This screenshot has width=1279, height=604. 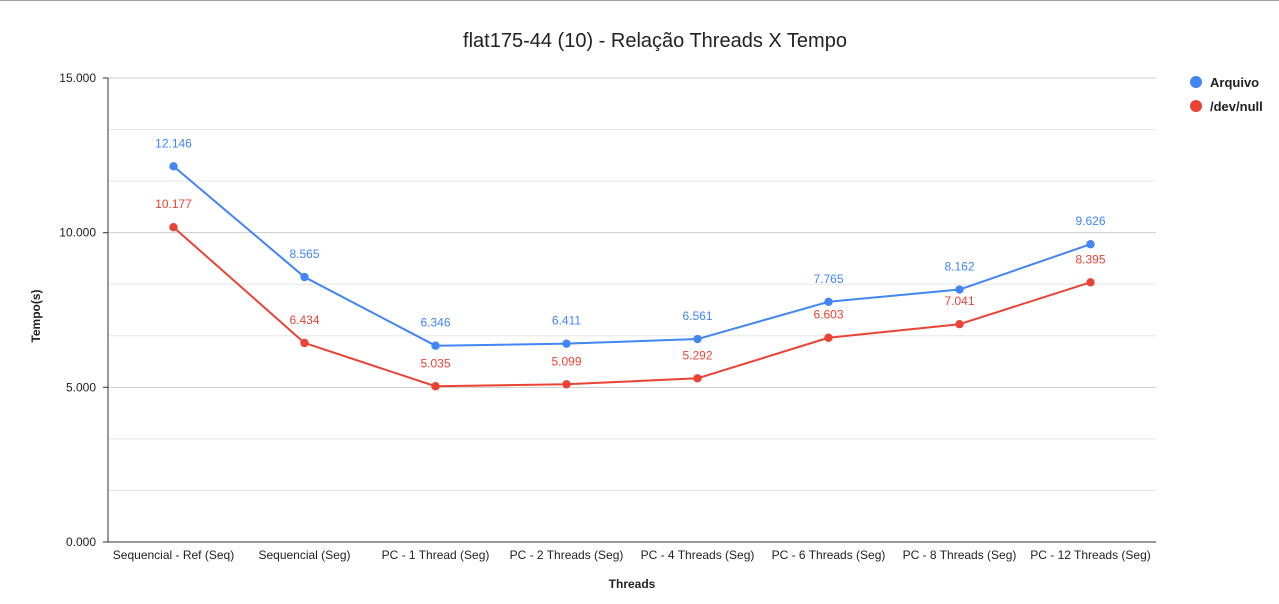 I want to click on x-tick-label: Sequencial (Seg), so click(x=304, y=555).